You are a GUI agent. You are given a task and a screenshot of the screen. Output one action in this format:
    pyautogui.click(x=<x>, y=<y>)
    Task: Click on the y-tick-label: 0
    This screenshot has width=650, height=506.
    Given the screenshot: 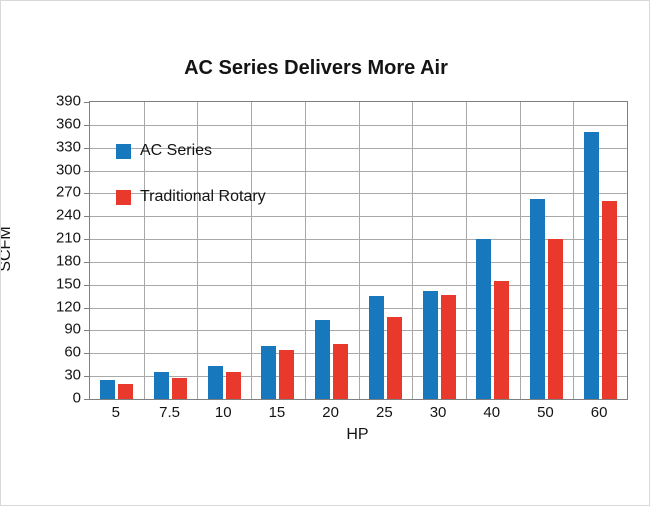 What is the action you would take?
    pyautogui.click(x=76, y=398)
    